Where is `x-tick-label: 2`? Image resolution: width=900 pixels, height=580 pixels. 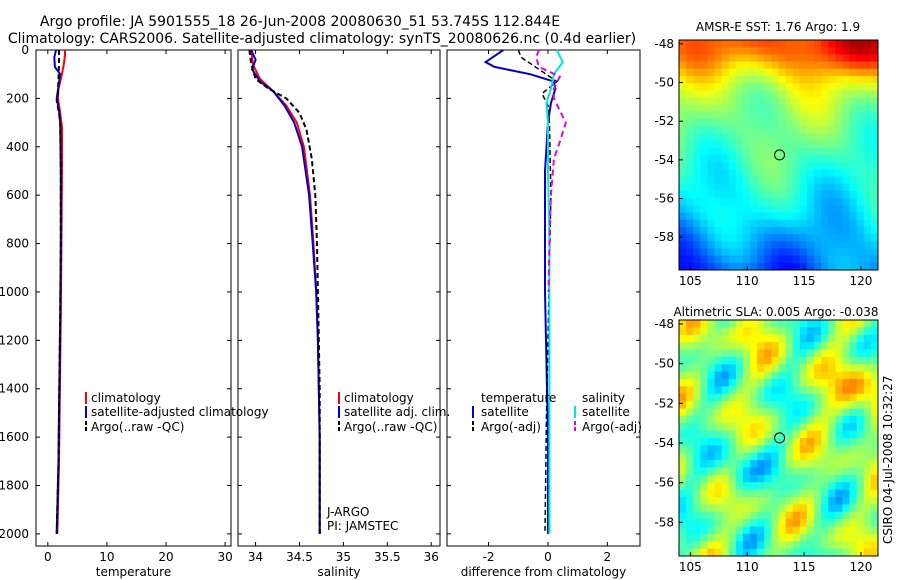
x-tick-label: 2 is located at coordinates (608, 557).